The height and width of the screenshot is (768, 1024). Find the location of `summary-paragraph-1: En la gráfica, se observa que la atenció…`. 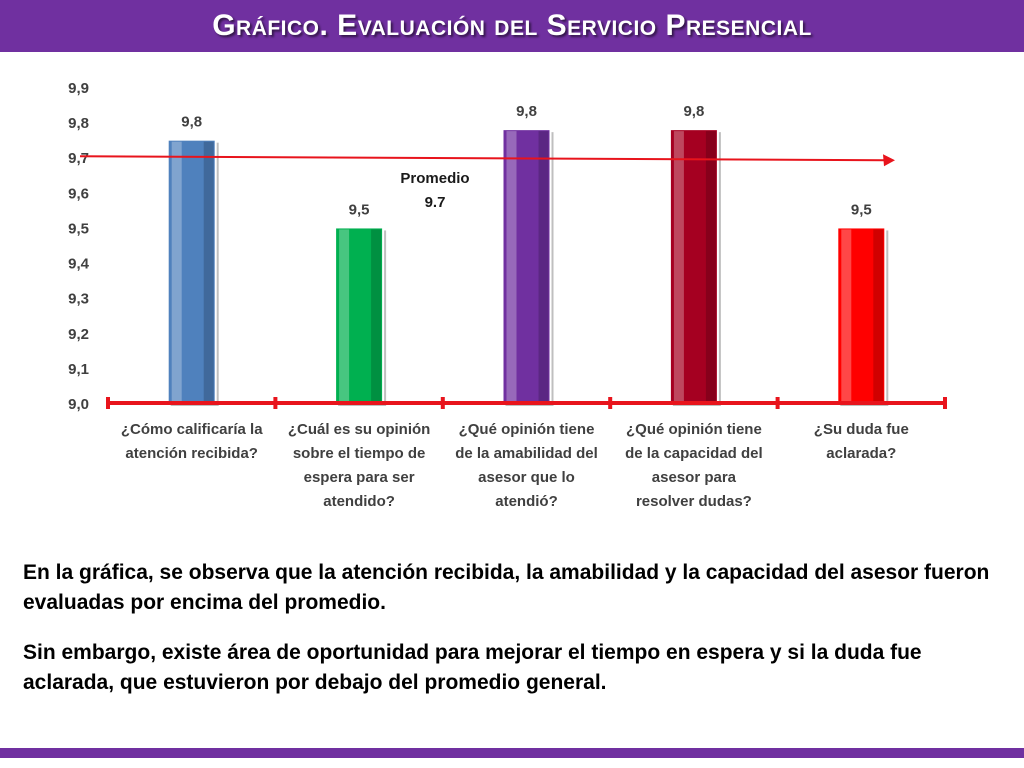

summary-paragraph-1: En la gráfica, se observa que la atenció… is located at coordinates (506, 587).